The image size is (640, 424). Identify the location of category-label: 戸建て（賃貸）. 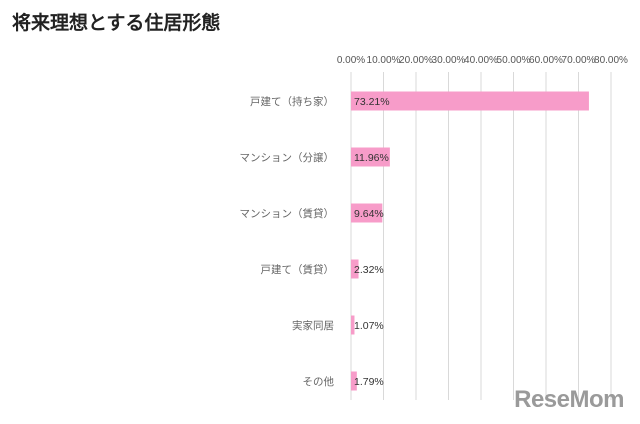
(298, 269).